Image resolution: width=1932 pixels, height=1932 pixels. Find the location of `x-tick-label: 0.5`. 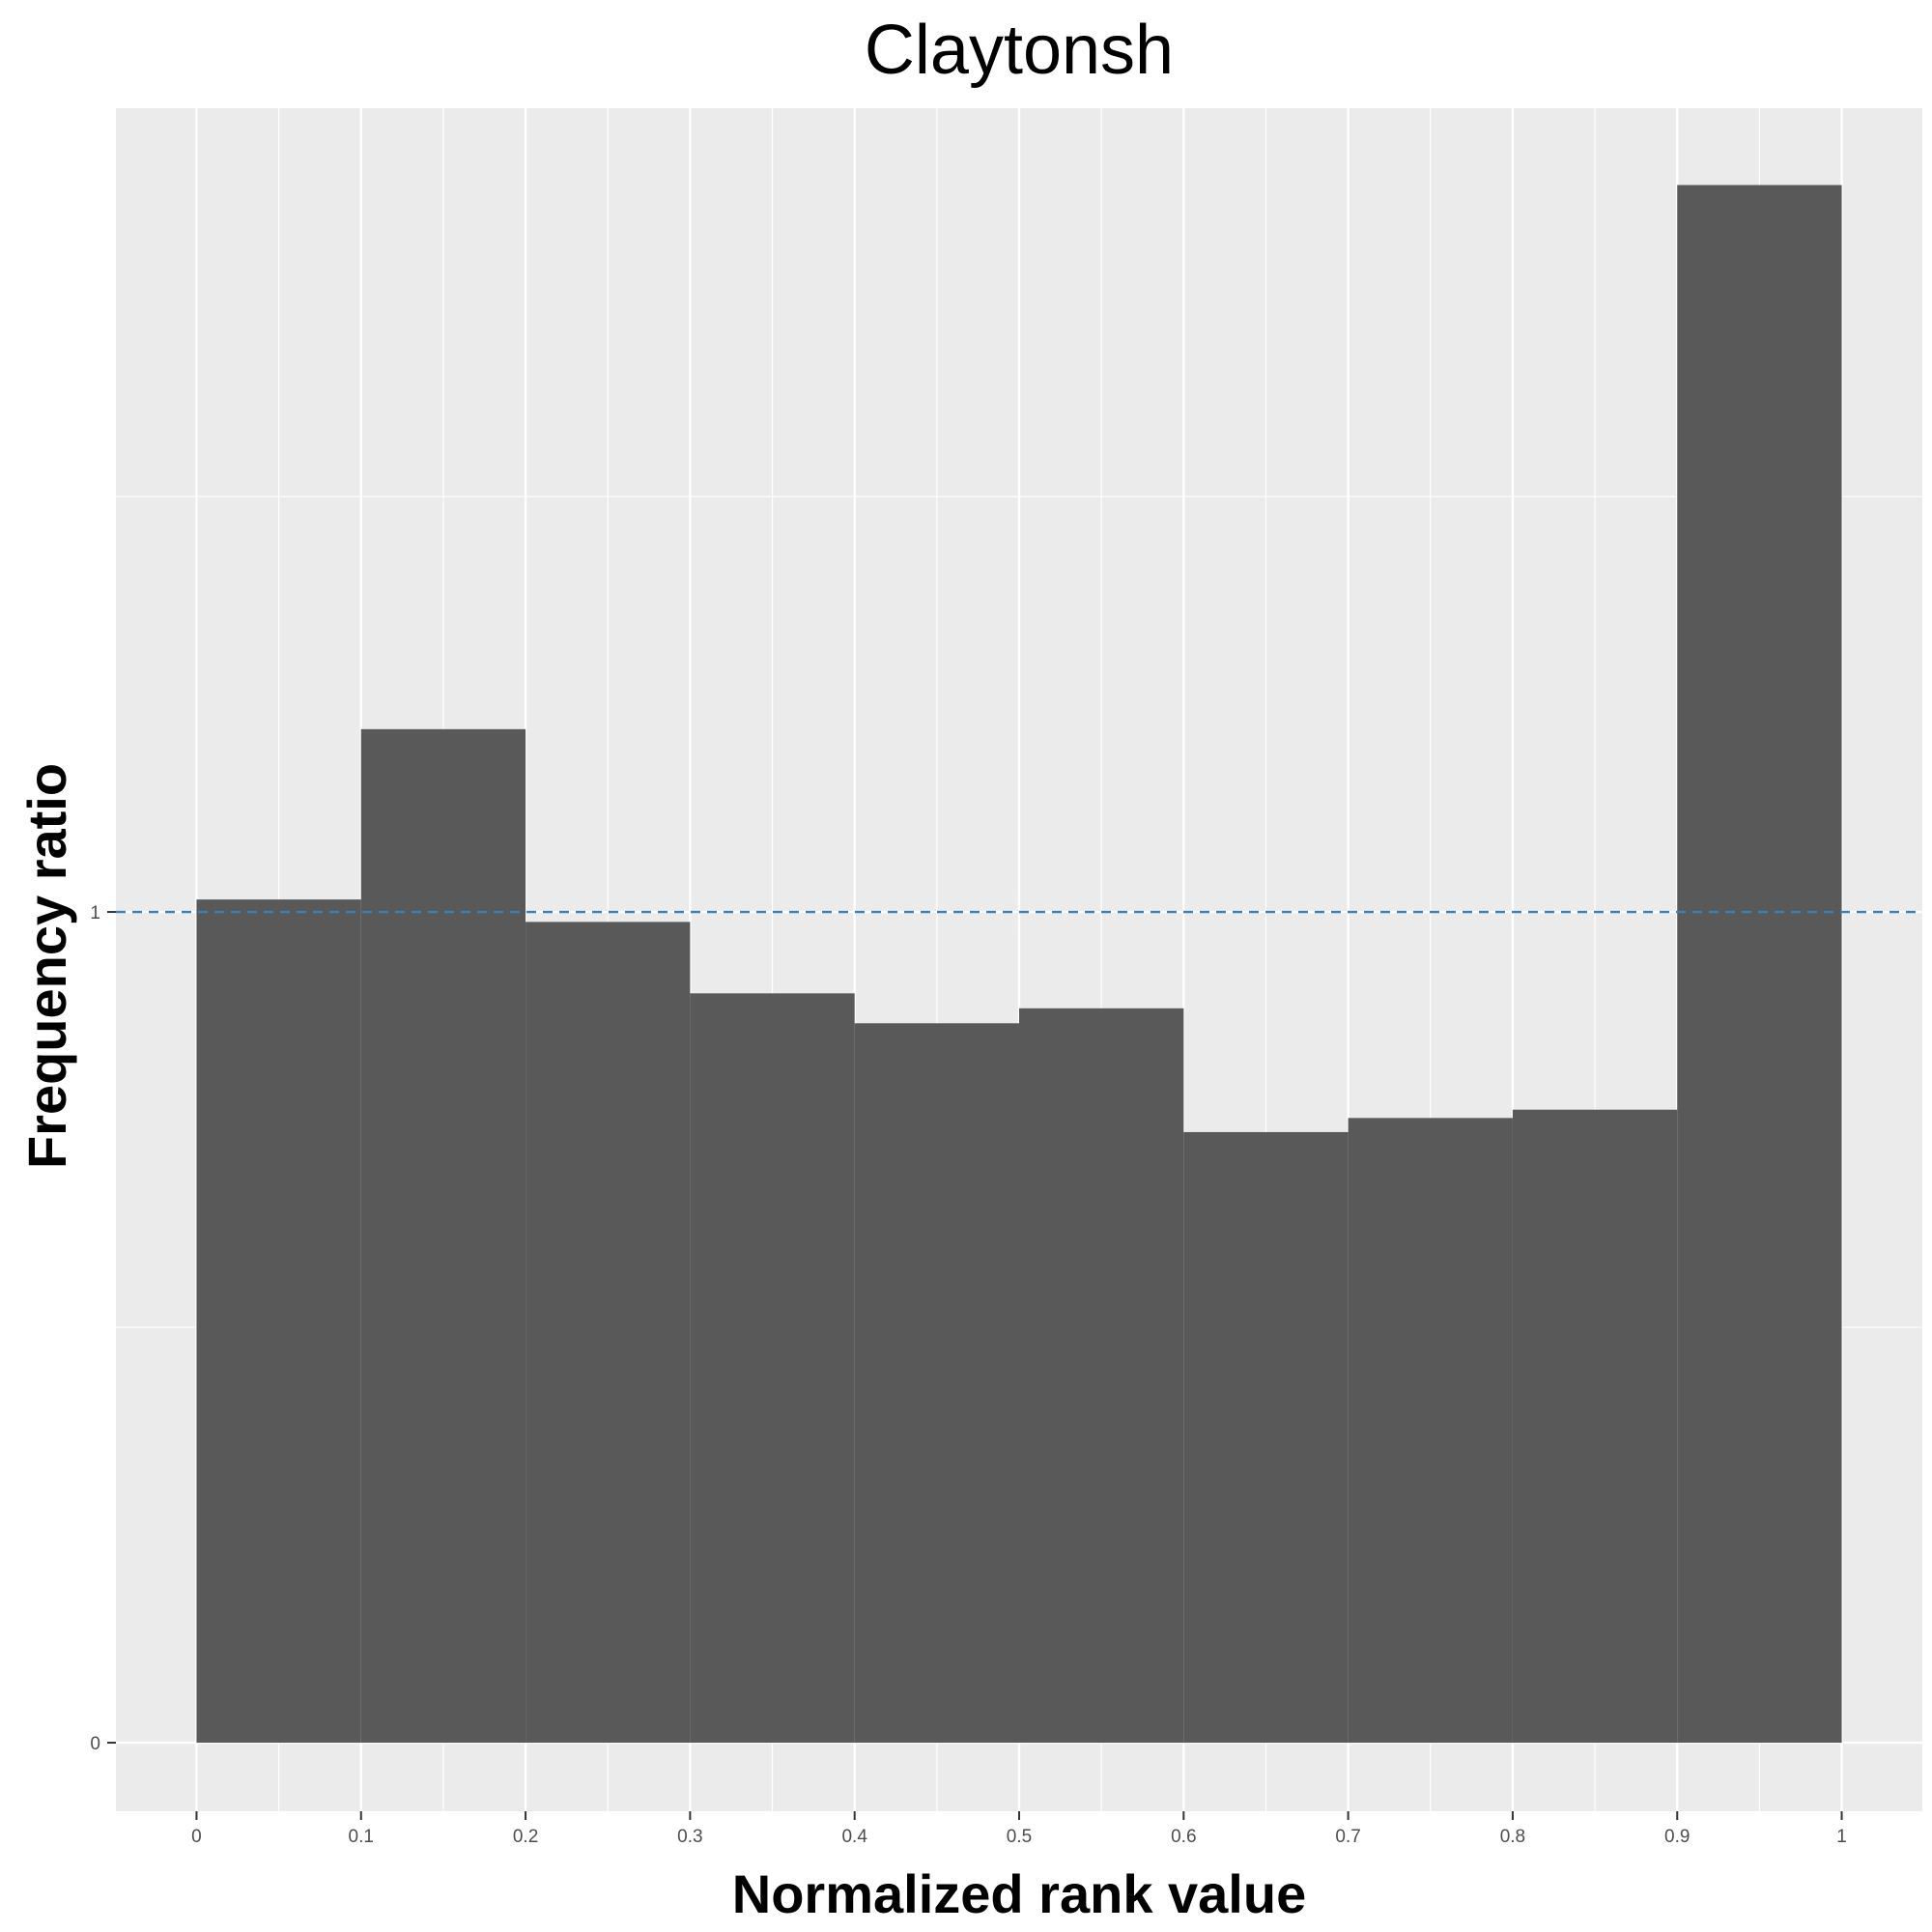

x-tick-label: 0.5 is located at coordinates (1019, 1837).